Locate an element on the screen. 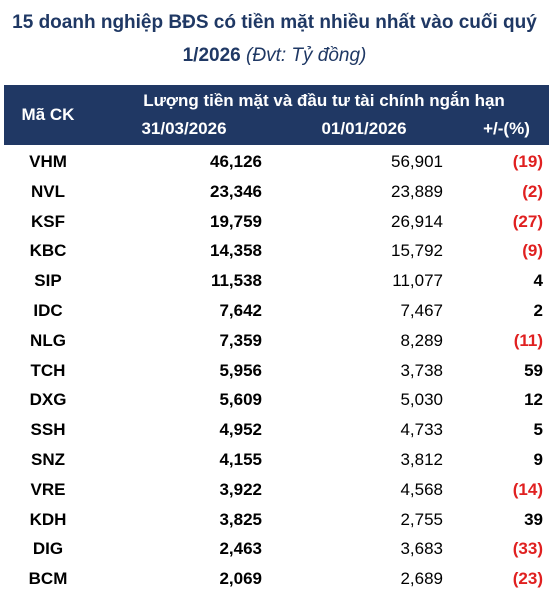  cell-change: (27) is located at coordinates (527, 221).